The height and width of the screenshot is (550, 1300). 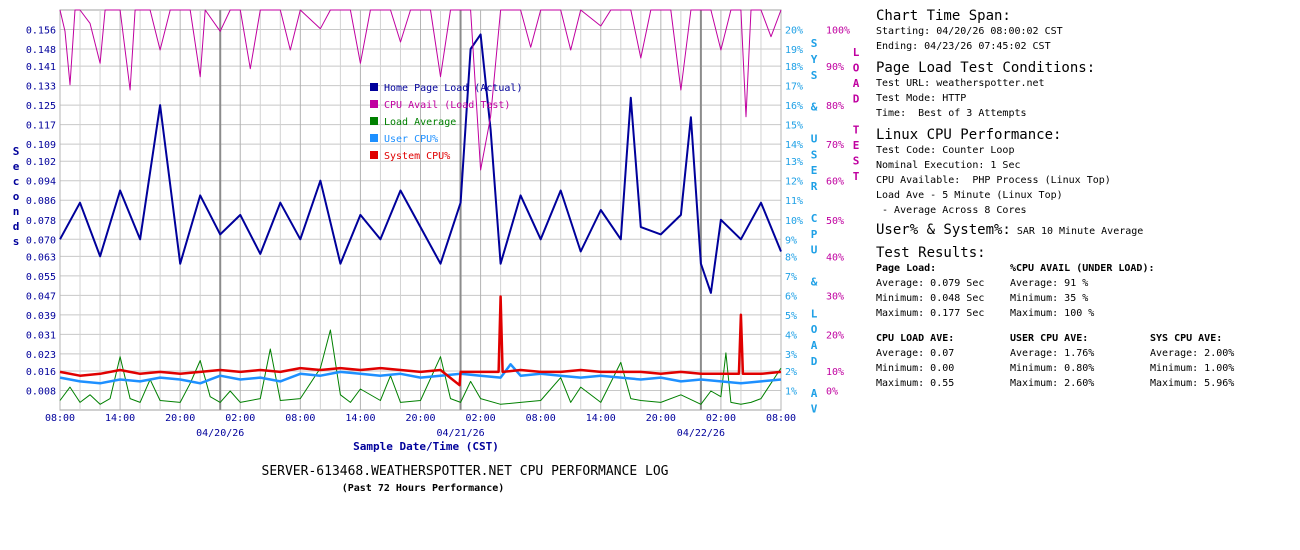 I want to click on axis-title-letter: U, so click(x=814, y=138).